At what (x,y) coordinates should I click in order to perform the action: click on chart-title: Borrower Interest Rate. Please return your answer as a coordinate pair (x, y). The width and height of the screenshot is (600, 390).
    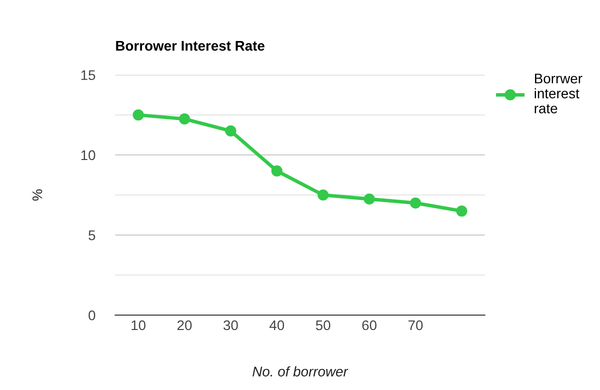
    Looking at the image, I should click on (190, 46).